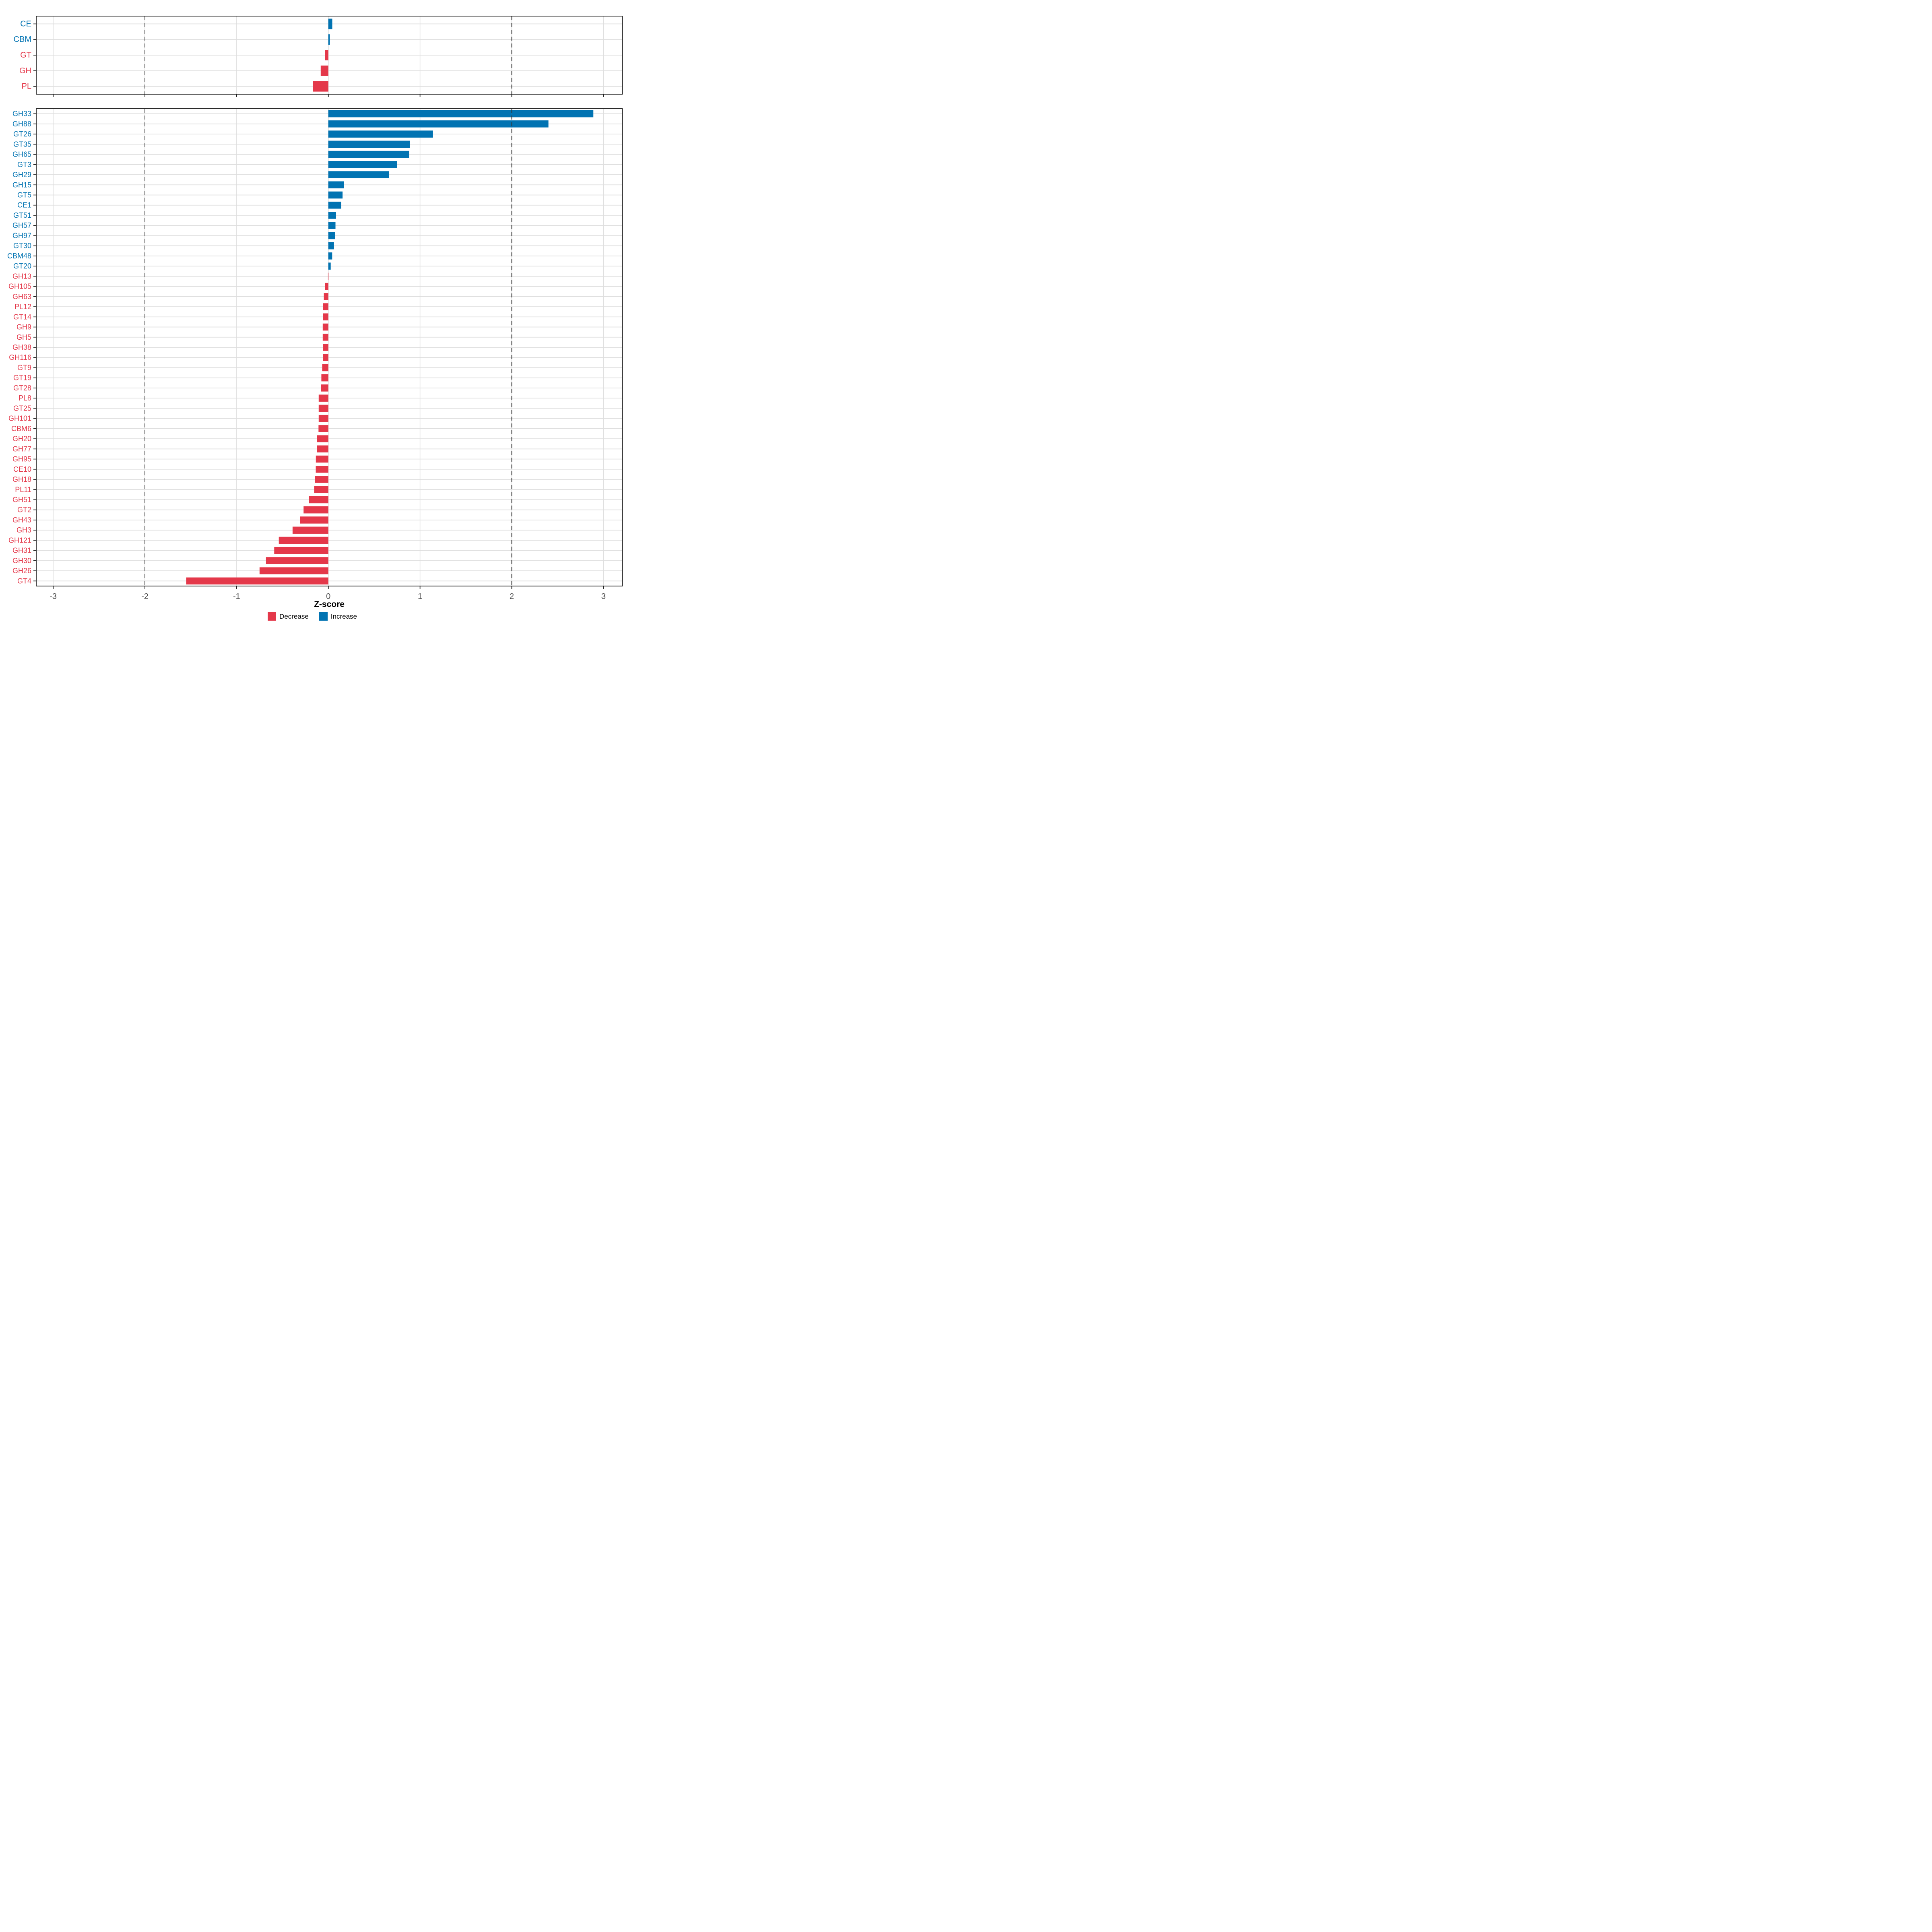 This screenshot has height=1932, width=1932. Describe the element at coordinates (325, 337) in the screenshot. I see `bar-GH5` at that location.